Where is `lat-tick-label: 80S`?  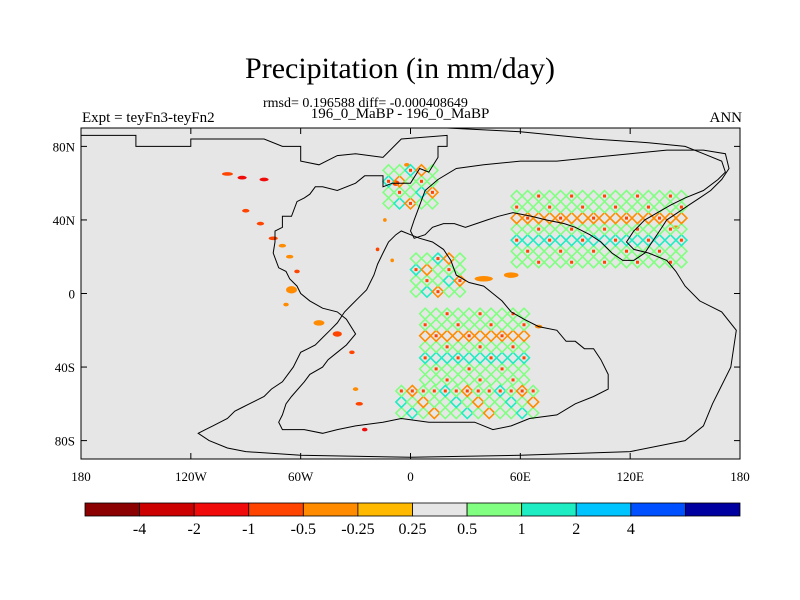
lat-tick-label: 80S is located at coordinates (65, 441).